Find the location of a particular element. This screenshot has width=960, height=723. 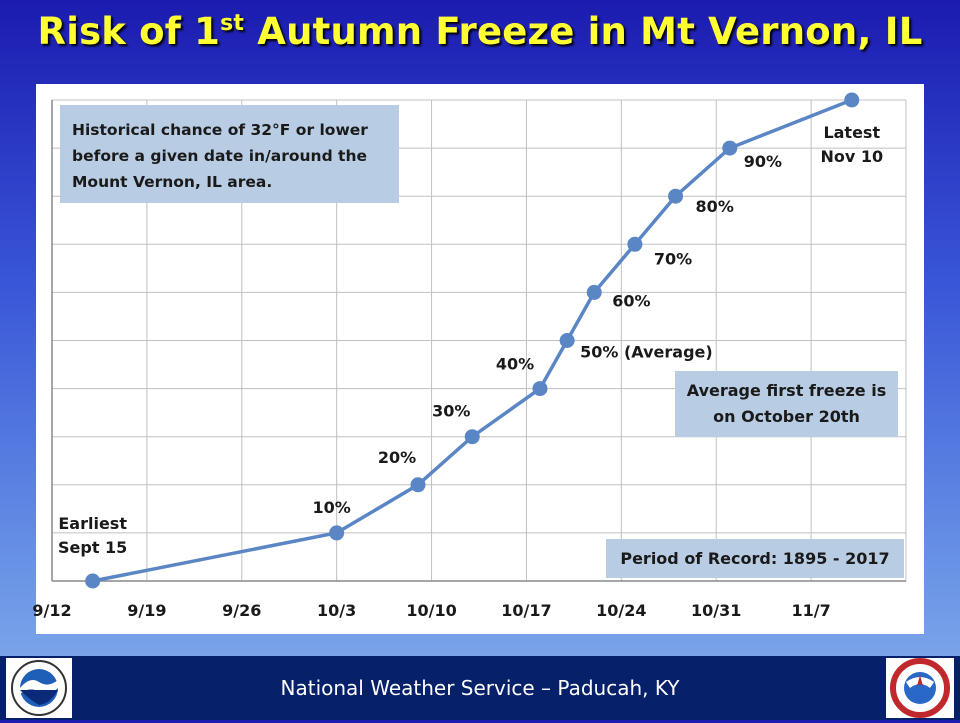

x-tick-label: 11/7 is located at coordinates (810, 610).